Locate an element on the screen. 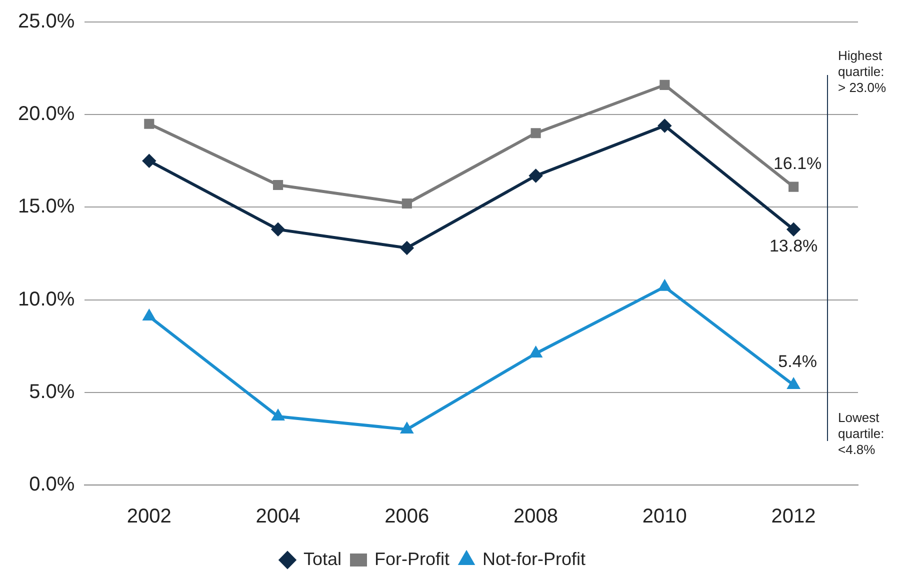 This screenshot has width=903, height=579. legend-label: Not-for-Profit is located at coordinates (534, 558).